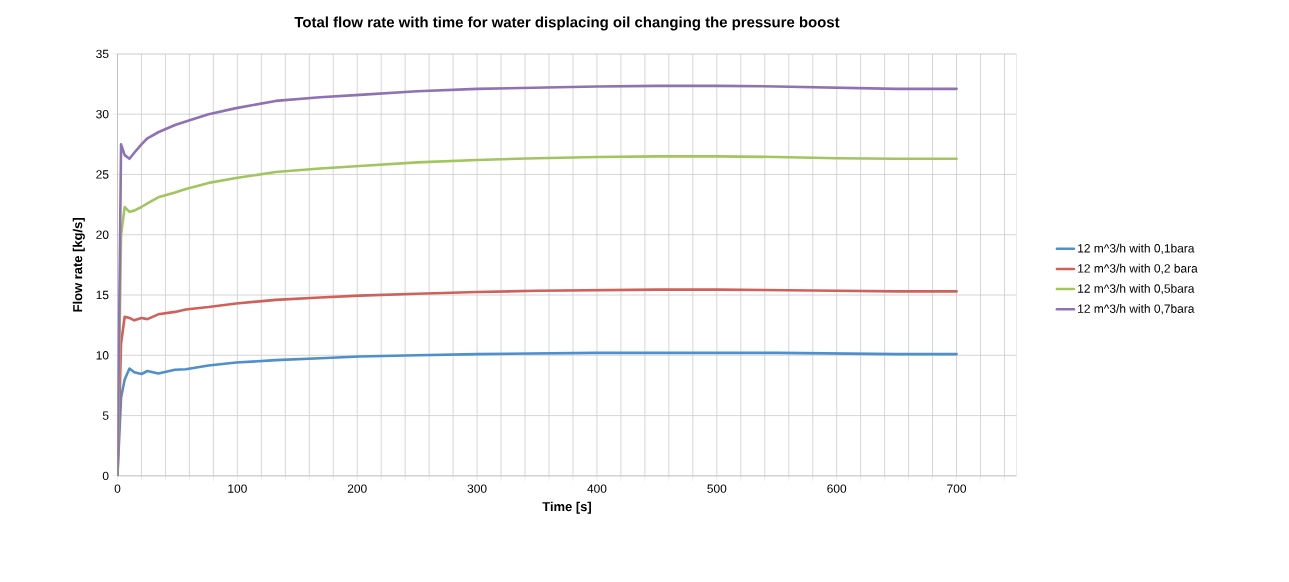  What do you see at coordinates (102, 355) in the screenshot?
I see `y-tick-label: 10` at bounding box center [102, 355].